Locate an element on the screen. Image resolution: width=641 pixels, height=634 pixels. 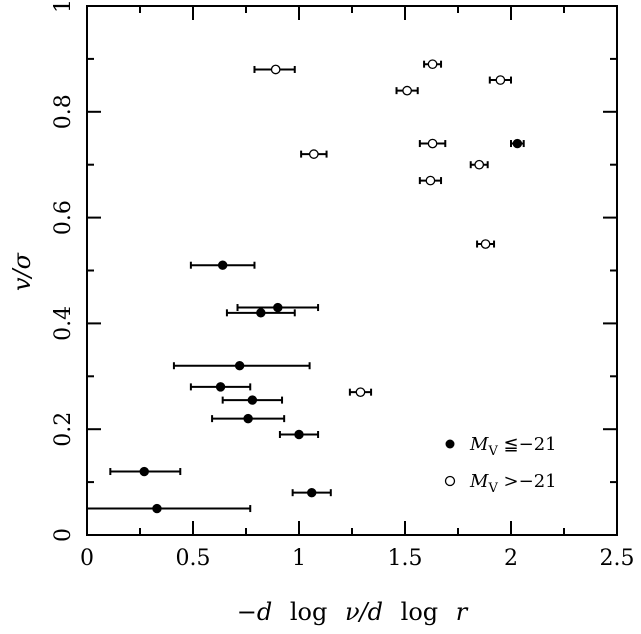
legend-entry-1: MV ≦−21 is located at coordinates (513, 446).